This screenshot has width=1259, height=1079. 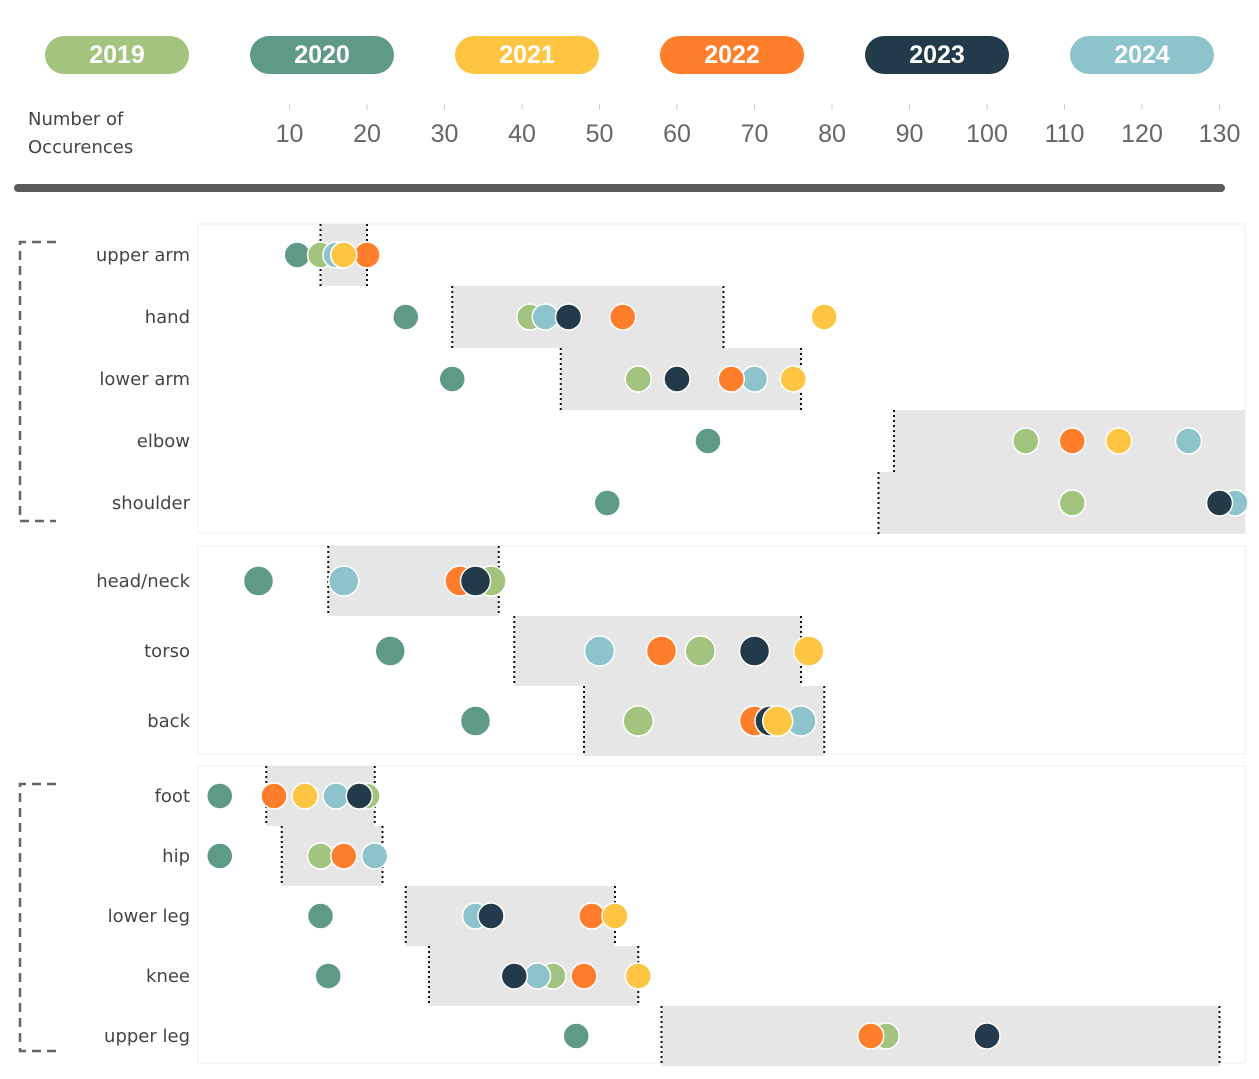 I want to click on axis-title: Number of Occurences, so click(x=81, y=133).